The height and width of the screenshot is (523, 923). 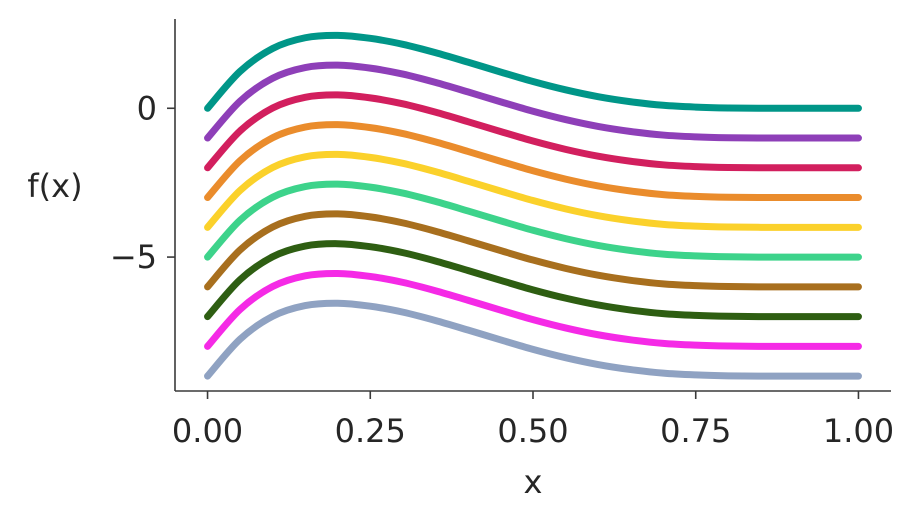 I want to click on y-tick-label: 0, so click(x=147, y=108).